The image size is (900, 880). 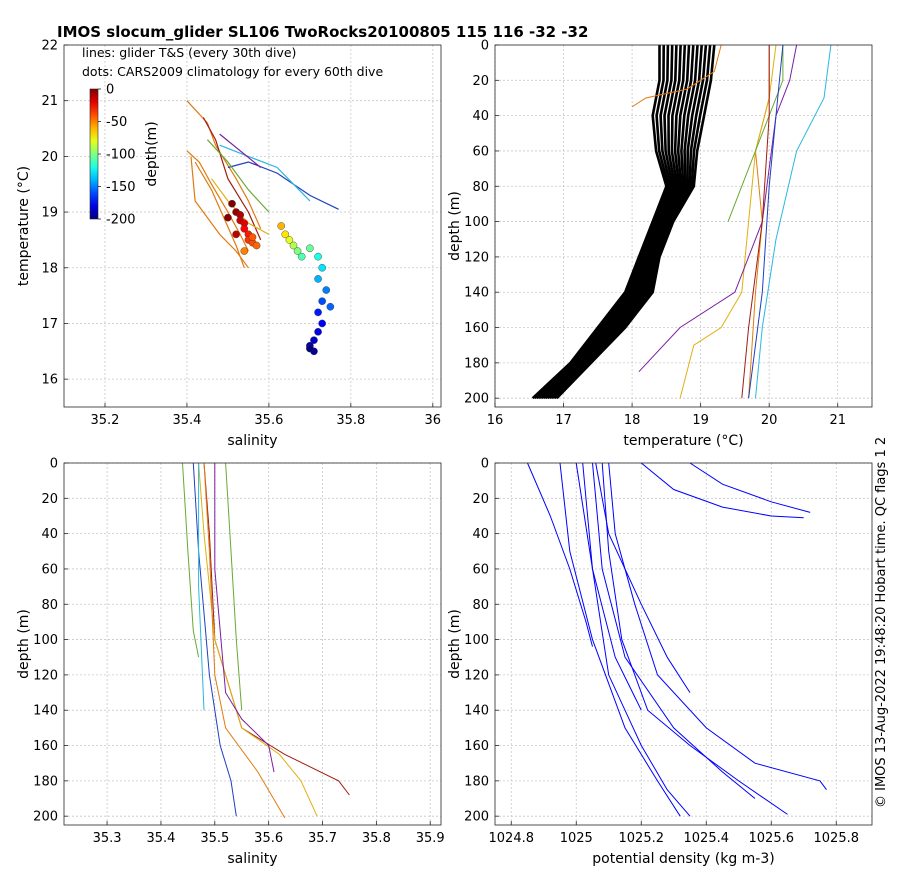 I want to click on x-tick-label: 35.3, so click(x=107, y=838).